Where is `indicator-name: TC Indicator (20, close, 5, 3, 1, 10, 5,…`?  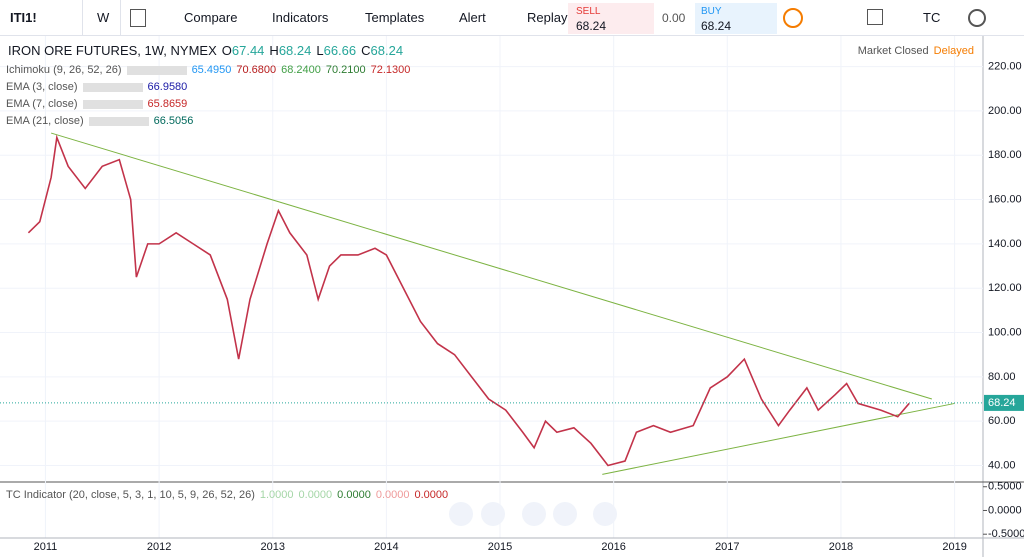 indicator-name: TC Indicator (20, close, 5, 3, 1, 10, 5,… is located at coordinates (130, 495).